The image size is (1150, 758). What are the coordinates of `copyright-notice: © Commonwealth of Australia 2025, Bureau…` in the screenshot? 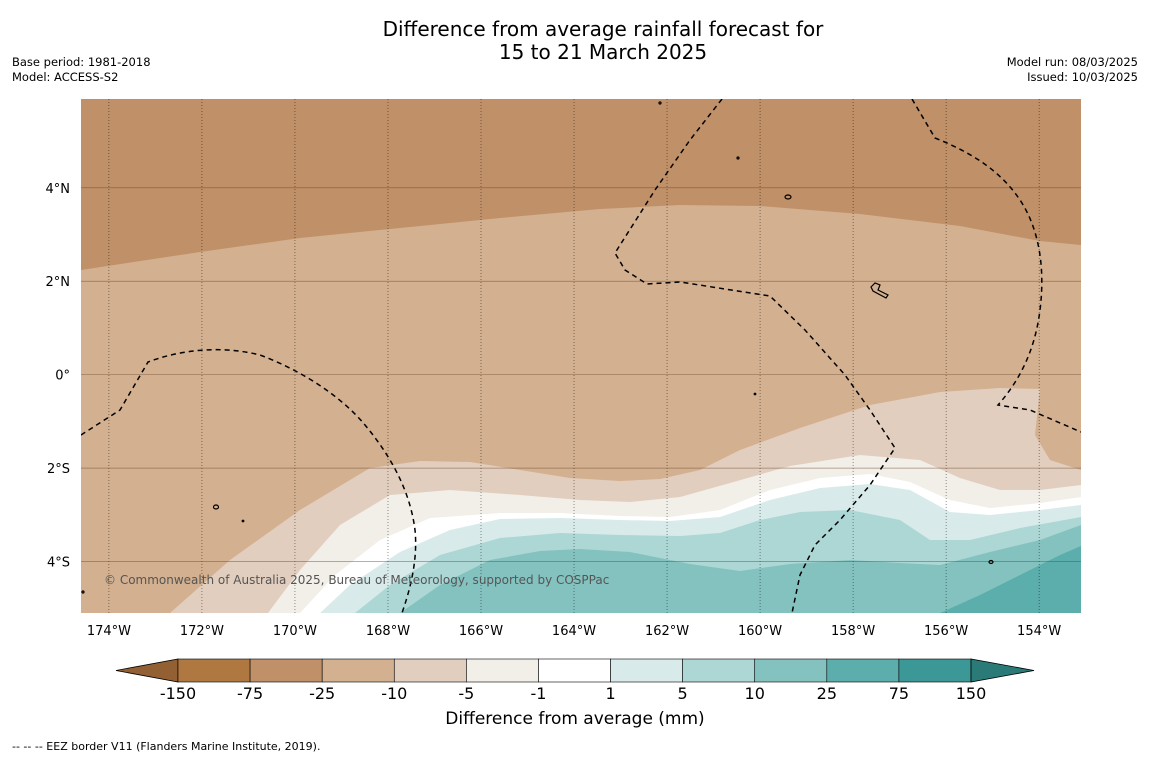 It's located at (356, 580).